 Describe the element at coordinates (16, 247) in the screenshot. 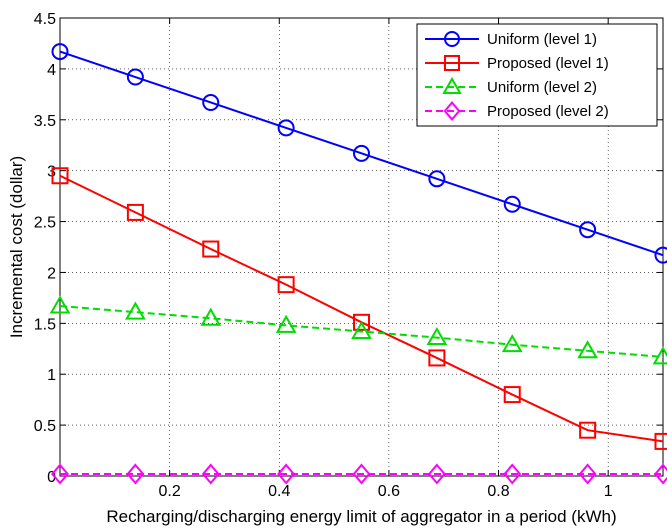

I see `y-axis-label: Incremental cost (dollar)` at that location.